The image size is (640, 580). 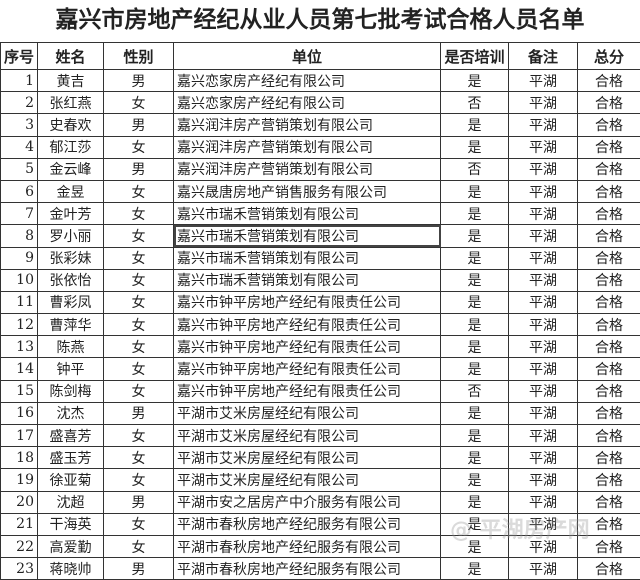 I want to click on name-cell: 曹彩凤, so click(x=70, y=302).